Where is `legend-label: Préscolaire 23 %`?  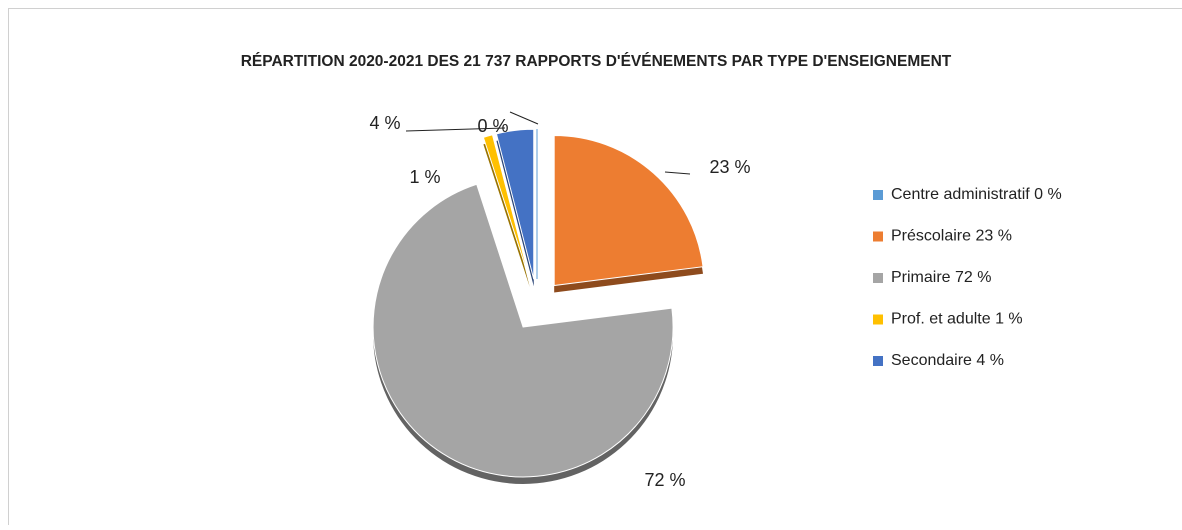 legend-label: Préscolaire 23 % is located at coordinates (951, 236).